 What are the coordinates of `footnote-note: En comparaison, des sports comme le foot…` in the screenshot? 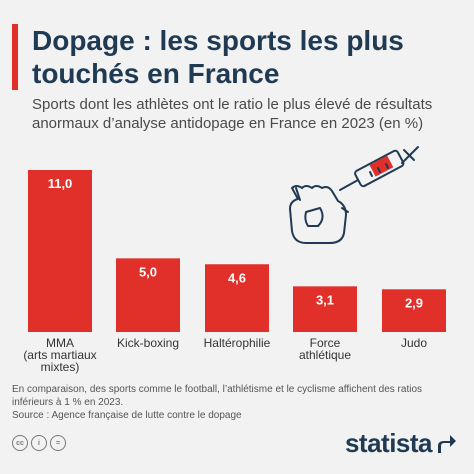 It's located at (217, 396).